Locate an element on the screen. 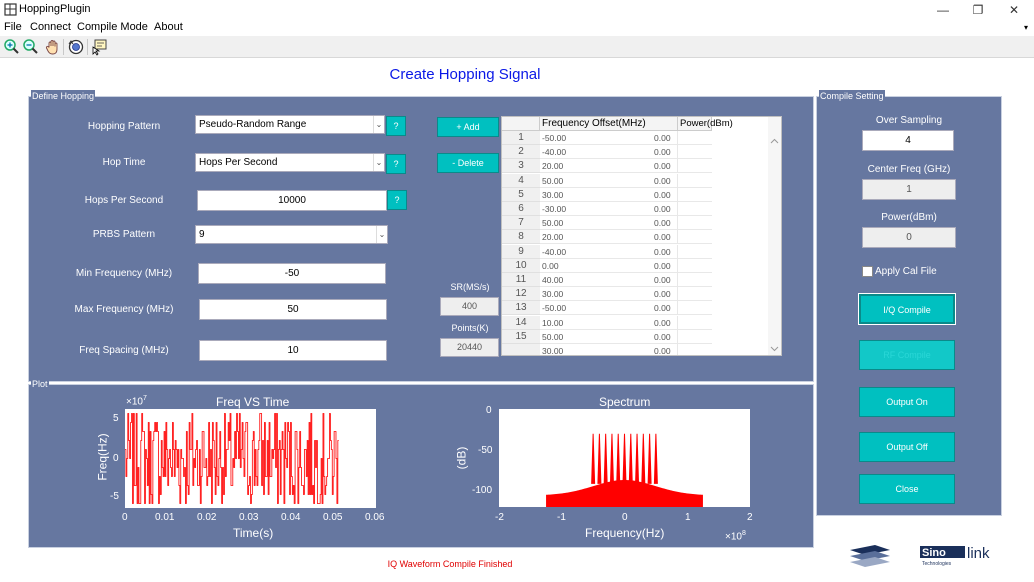 The width and height of the screenshot is (1034, 582). points-input: 20440 is located at coordinates (469, 347).